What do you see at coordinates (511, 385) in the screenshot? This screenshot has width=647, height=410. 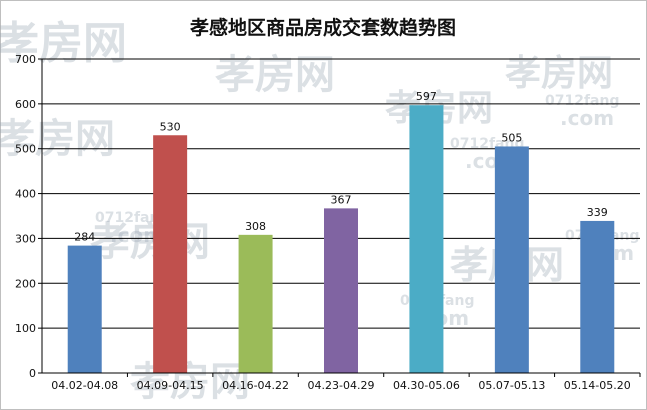 I see `x-tick-label: 05.07-05.13` at bounding box center [511, 385].